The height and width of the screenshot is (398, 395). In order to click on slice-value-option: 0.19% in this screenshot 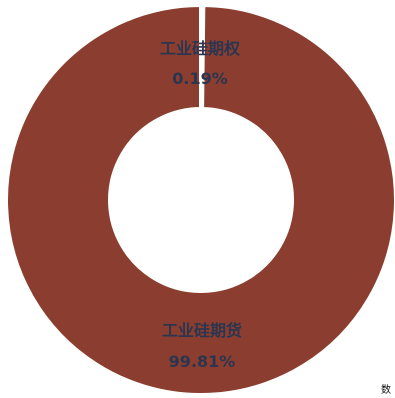, I will do `click(200, 78)`.